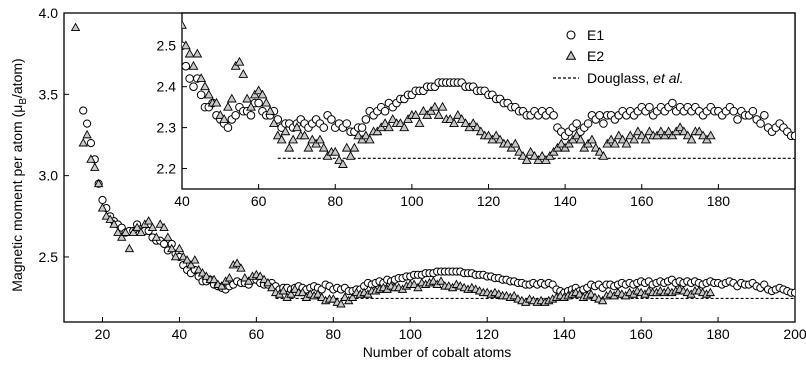 The width and height of the screenshot is (806, 369). What do you see at coordinates (167, 128) in the screenshot?
I see `inset-ytick-label: 2.3` at bounding box center [167, 128].